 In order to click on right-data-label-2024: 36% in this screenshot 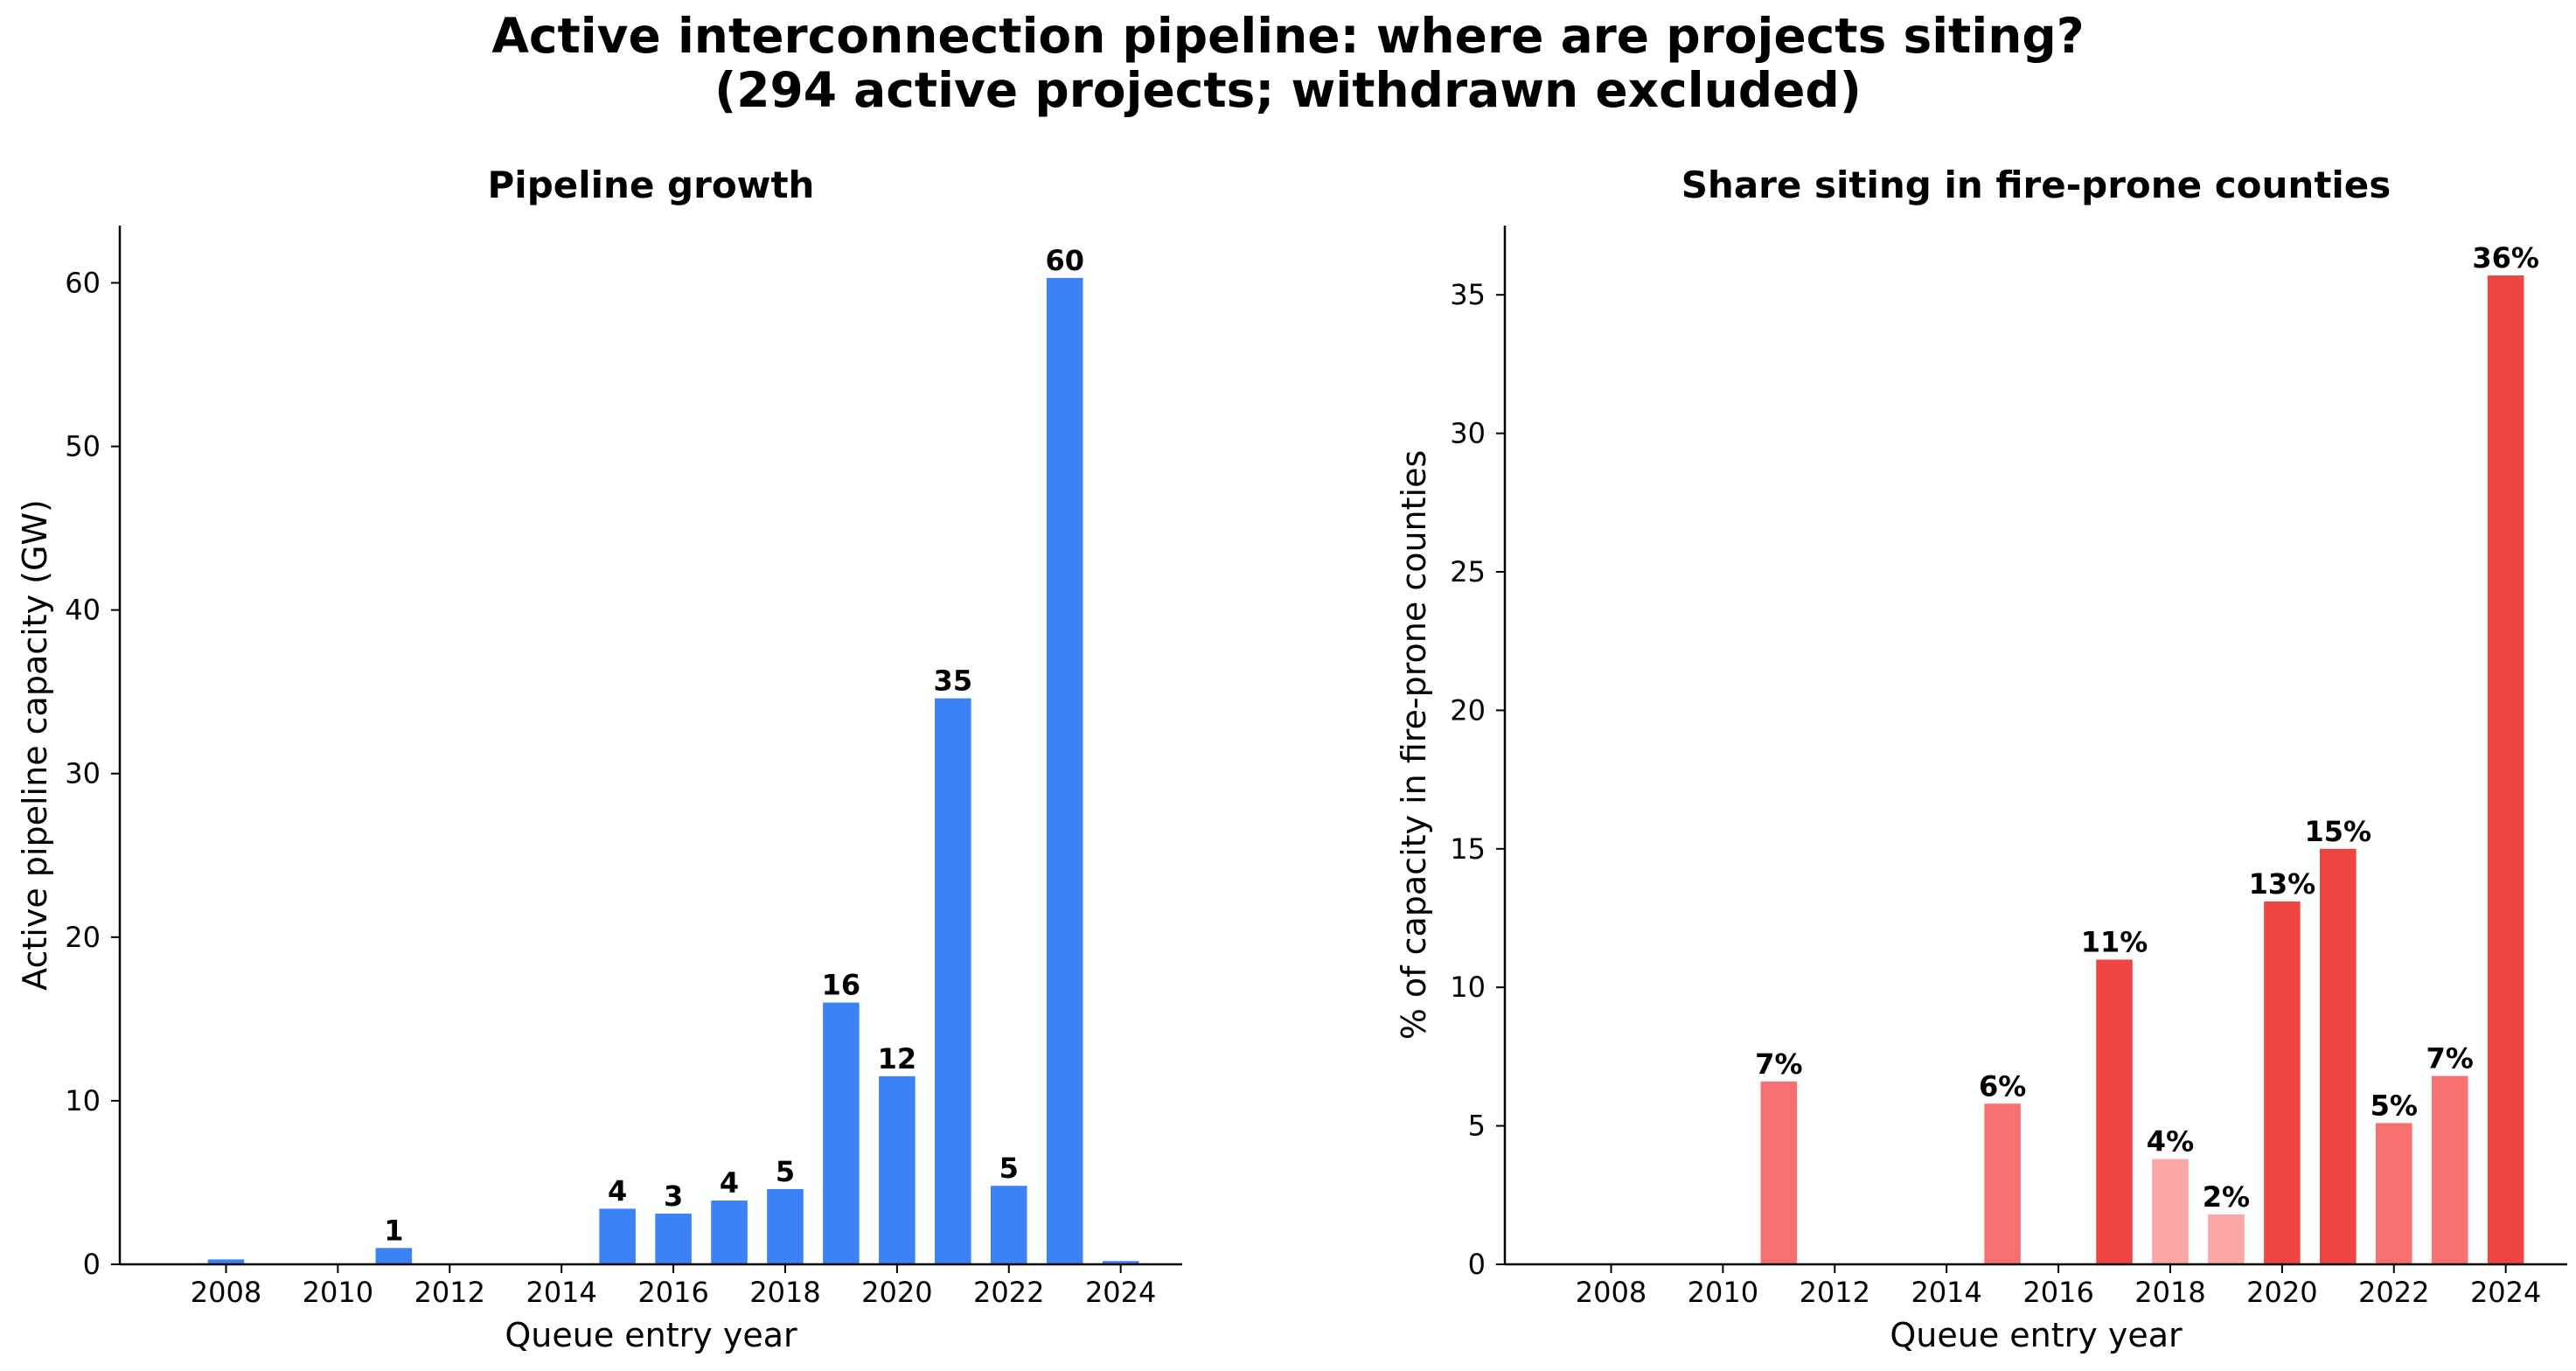, I will do `click(2505, 258)`.